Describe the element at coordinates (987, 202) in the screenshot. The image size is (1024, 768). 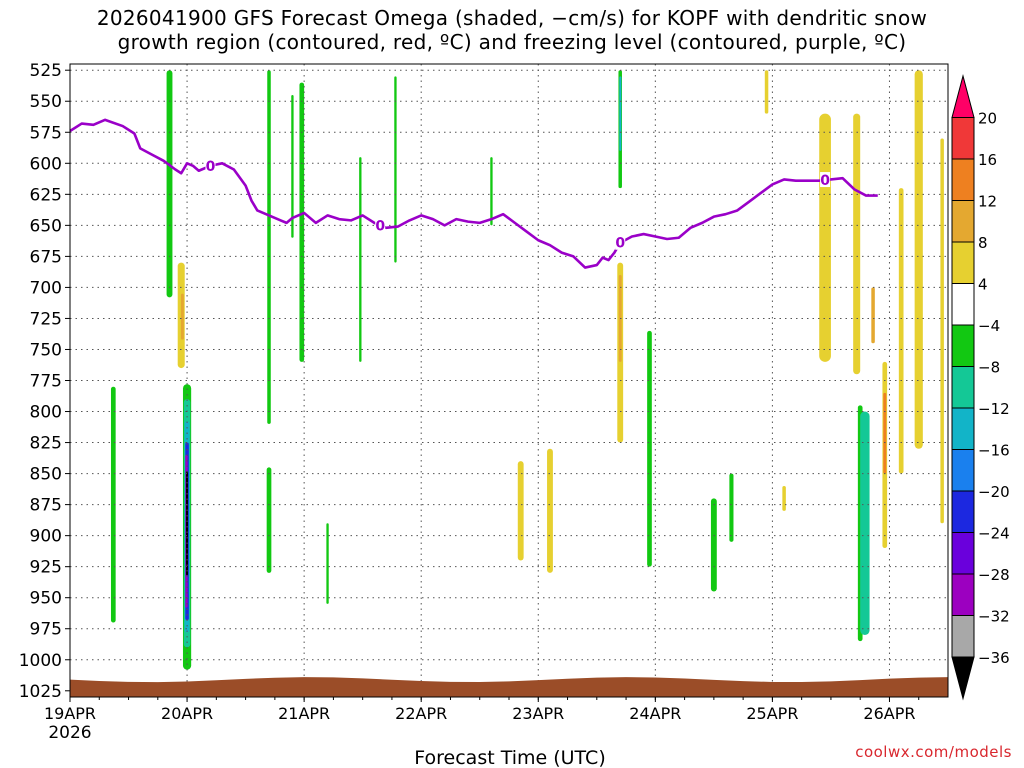
I see `colorbar-label: 12` at that location.